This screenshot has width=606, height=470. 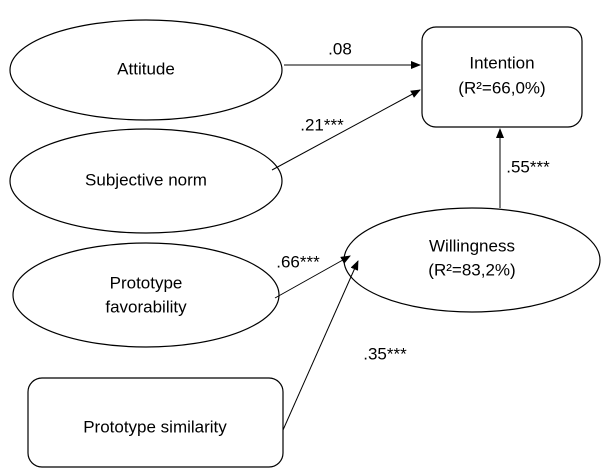 I want to click on node-label: Attitude, so click(x=146, y=68).